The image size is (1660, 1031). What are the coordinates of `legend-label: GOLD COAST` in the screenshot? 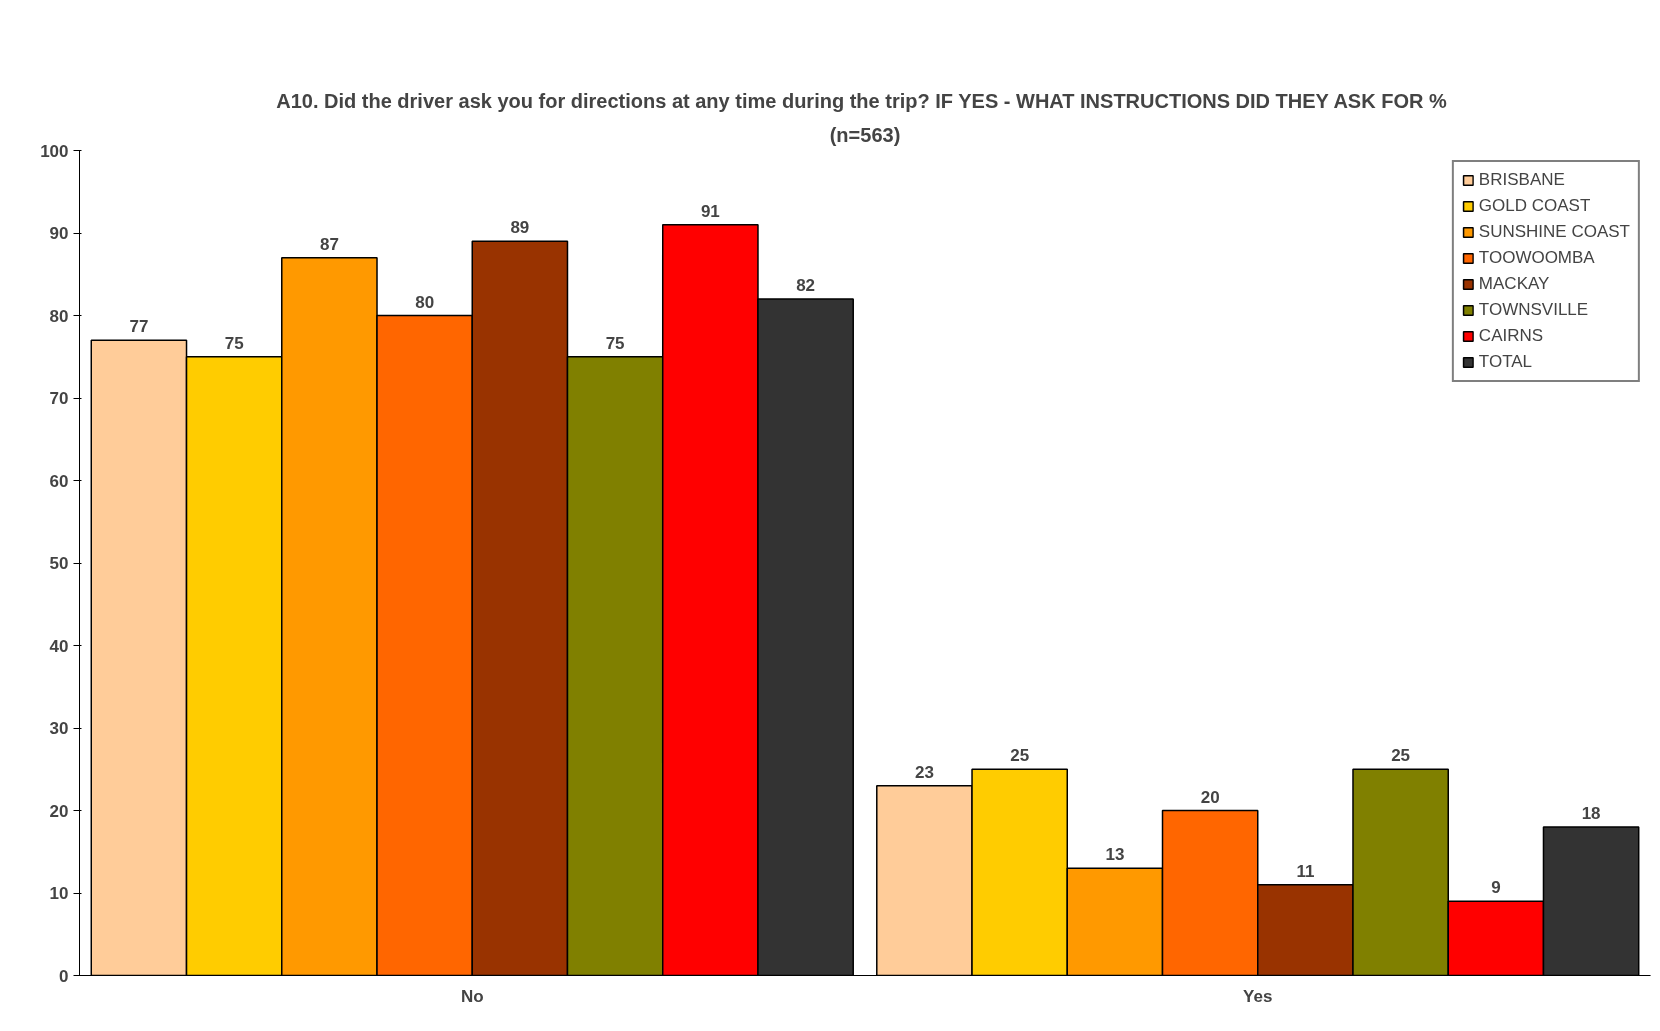 It's located at (1534, 206).